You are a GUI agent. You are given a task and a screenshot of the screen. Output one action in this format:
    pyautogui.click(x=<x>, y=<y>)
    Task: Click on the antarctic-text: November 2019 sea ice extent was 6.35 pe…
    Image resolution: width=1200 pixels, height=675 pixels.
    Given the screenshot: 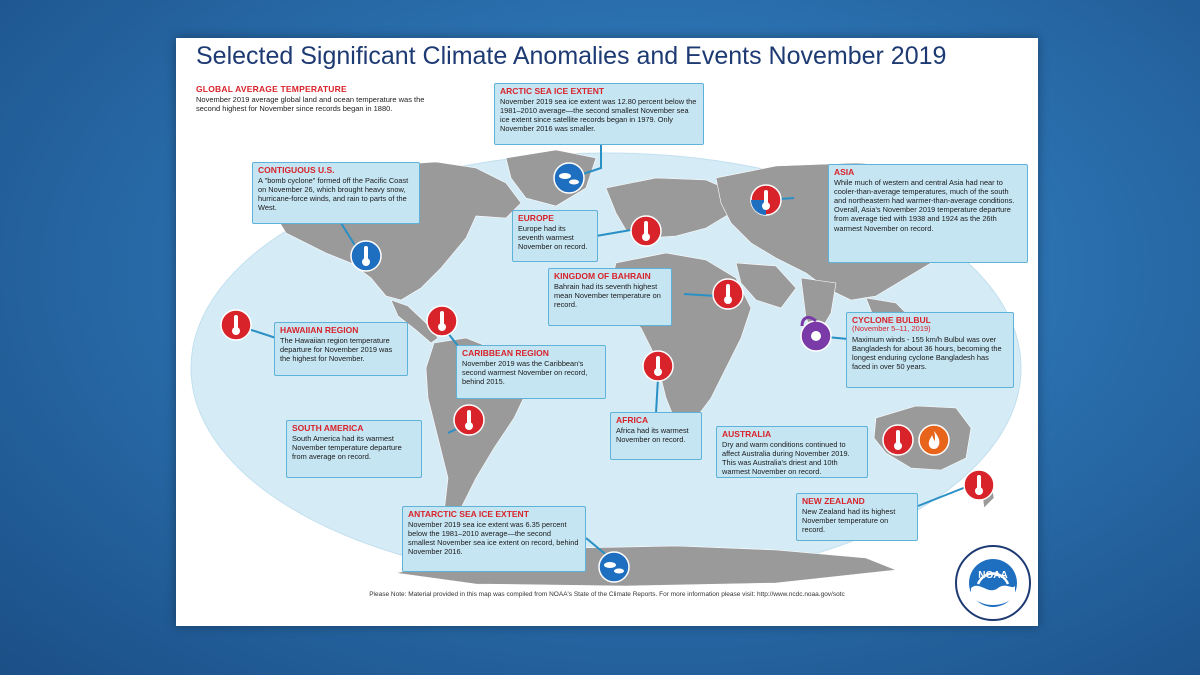 What is the action you would take?
    pyautogui.click(x=493, y=538)
    